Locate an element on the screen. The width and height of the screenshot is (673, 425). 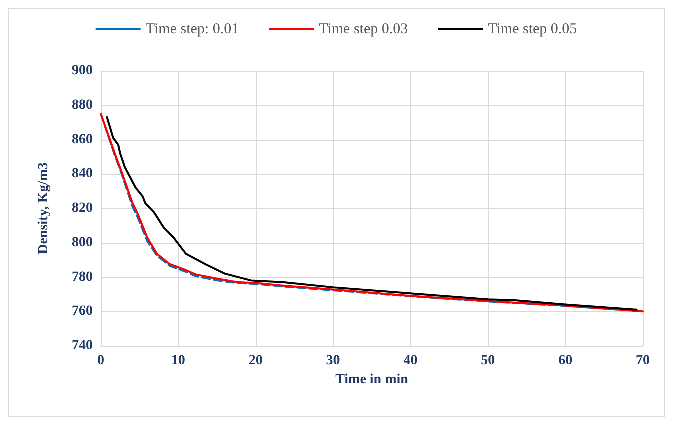
x-tick-label: 60 is located at coordinates (565, 361).